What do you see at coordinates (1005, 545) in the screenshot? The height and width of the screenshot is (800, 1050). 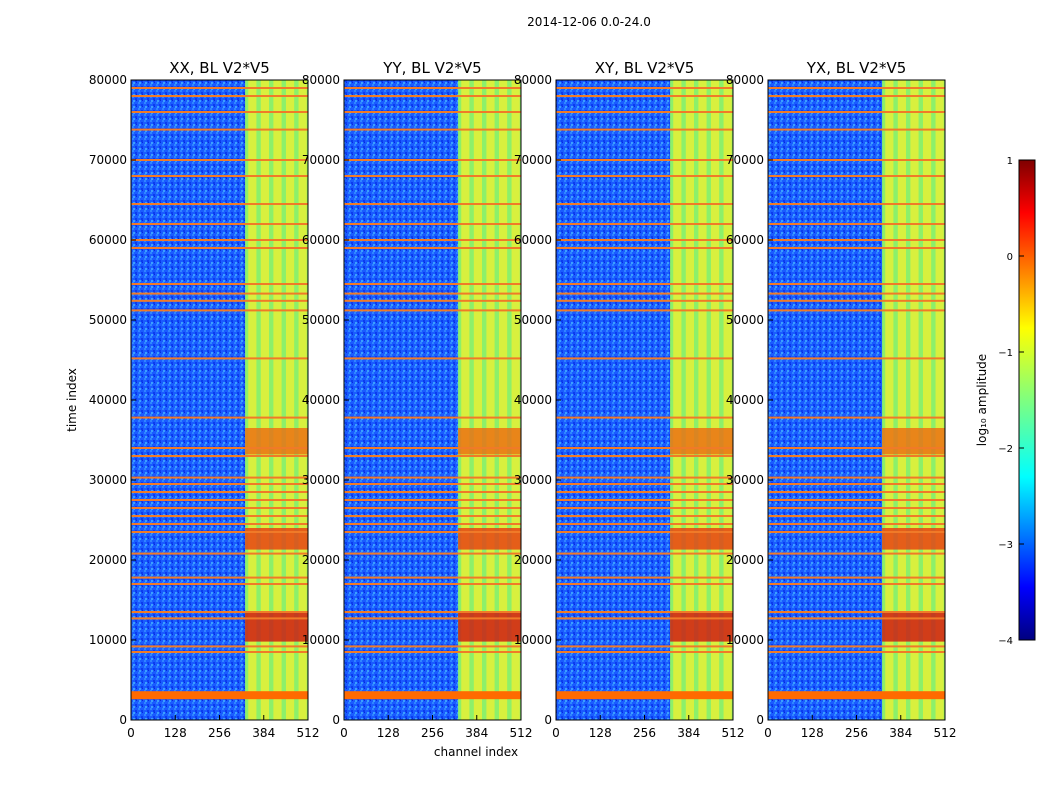 I see `colorbar-tick-label: −3` at bounding box center [1005, 545].